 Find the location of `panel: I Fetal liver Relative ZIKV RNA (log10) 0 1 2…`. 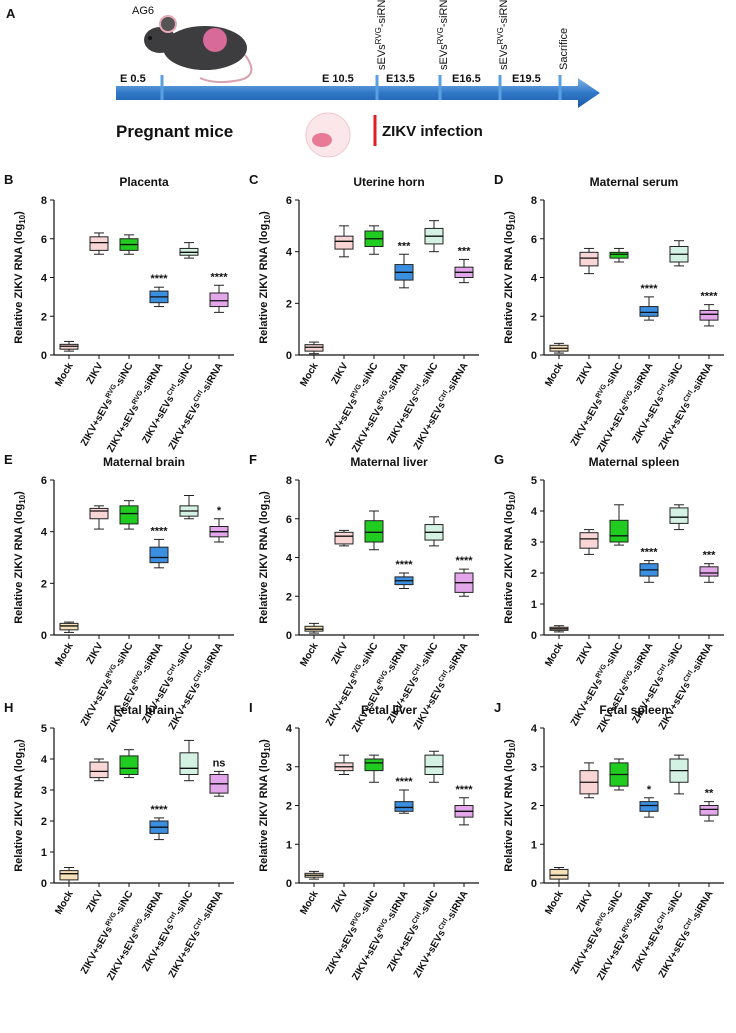

panel: I Fetal liver Relative ZIKV RNA (log10) 0 1 2… is located at coordinates (364, 841).